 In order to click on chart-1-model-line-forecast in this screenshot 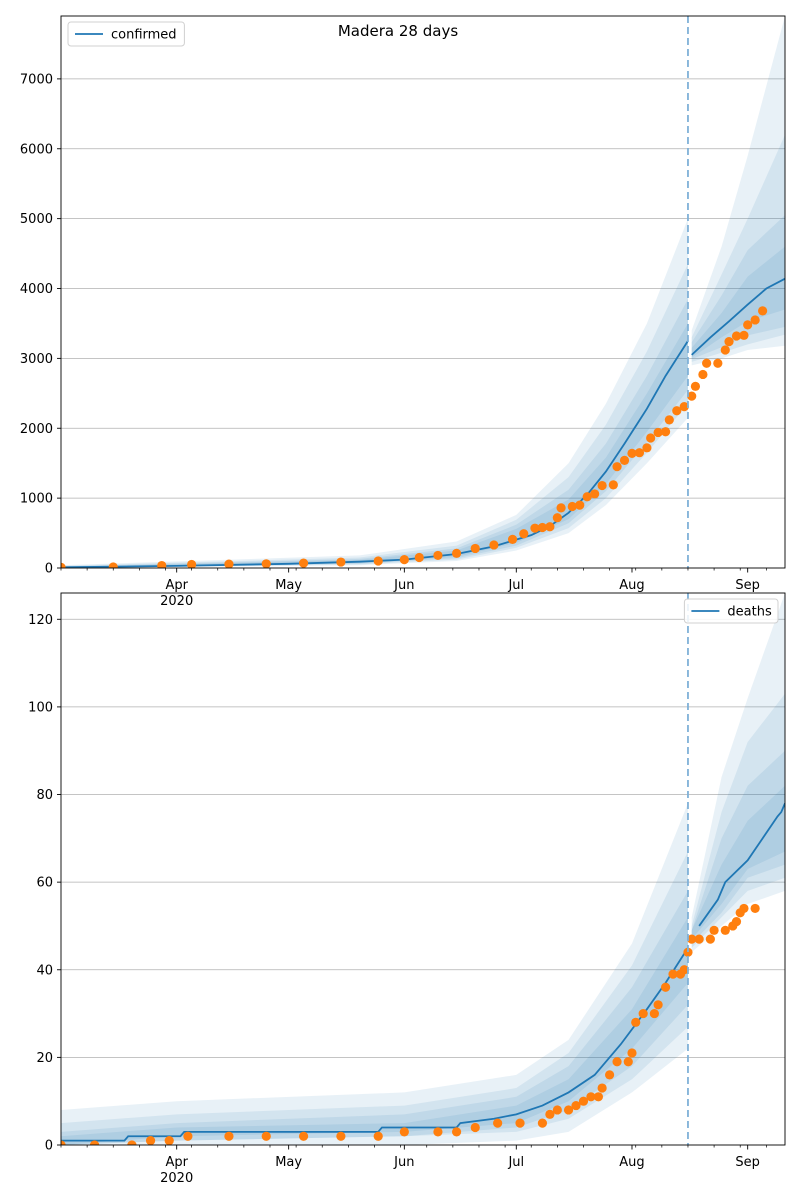, I will do `click(741, 864)`.